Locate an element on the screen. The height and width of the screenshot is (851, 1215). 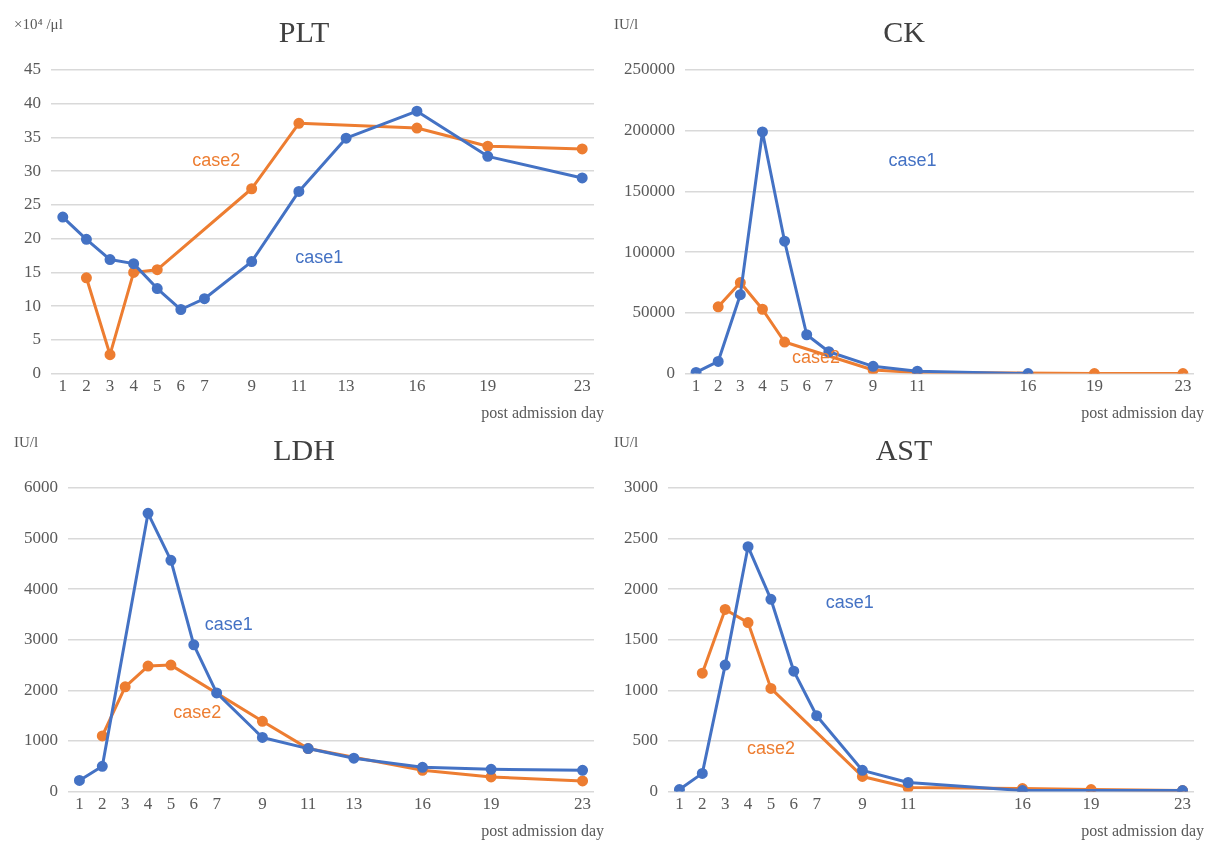
y-tick-label: 150000 is located at coordinates (649, 190).